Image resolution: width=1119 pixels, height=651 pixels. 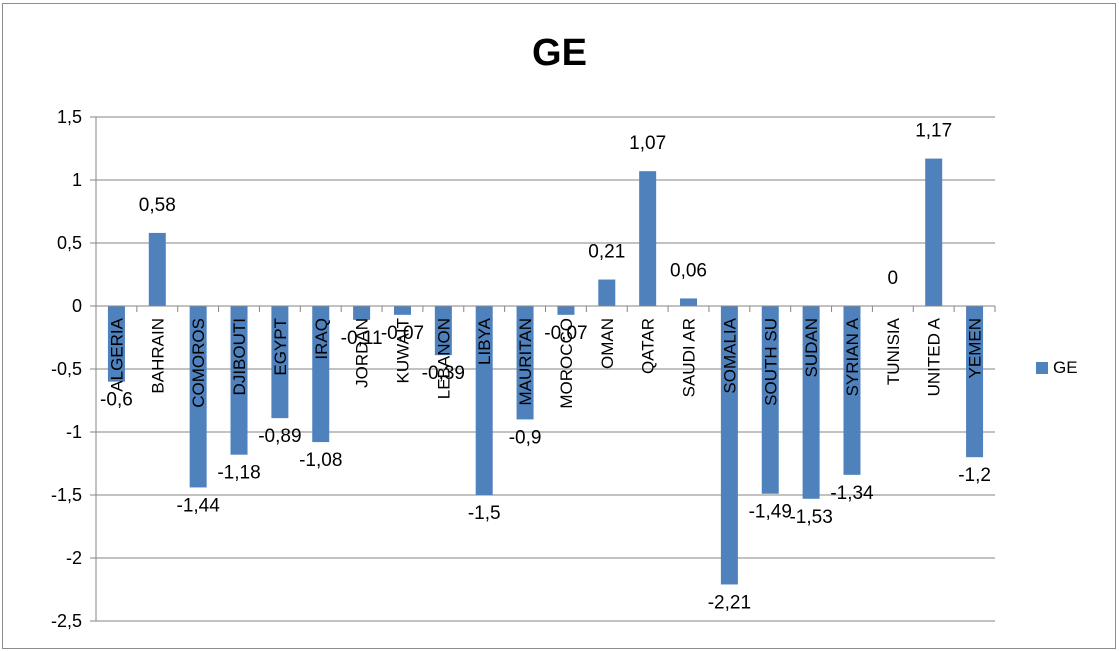 I want to click on category-label: MOROCCO, so click(x=566, y=363).